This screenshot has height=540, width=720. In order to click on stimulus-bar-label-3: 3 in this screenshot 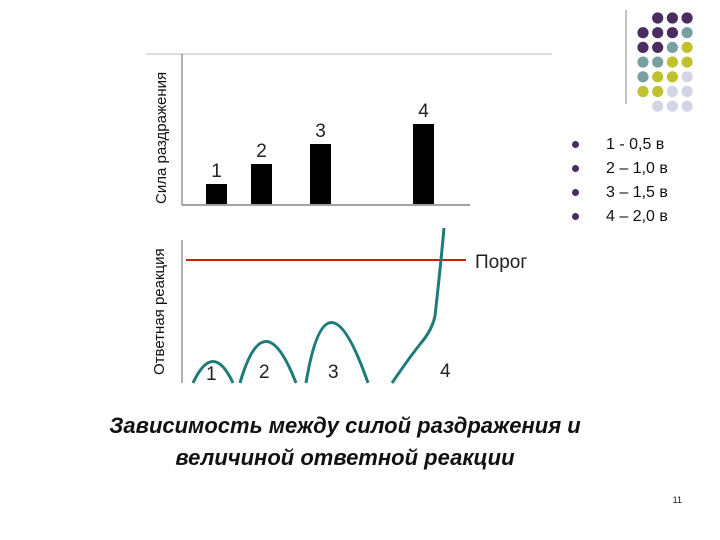, I will do `click(320, 131)`.